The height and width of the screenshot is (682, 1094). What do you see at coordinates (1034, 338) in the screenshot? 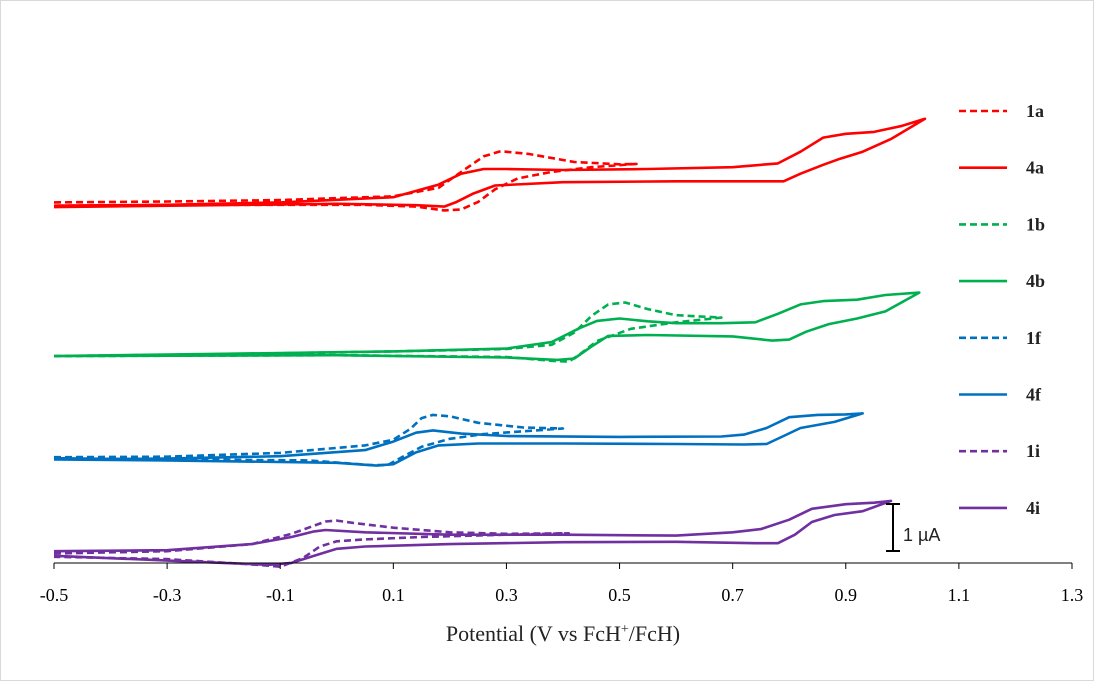
I see `legend-label-1f: 1f` at bounding box center [1034, 338].